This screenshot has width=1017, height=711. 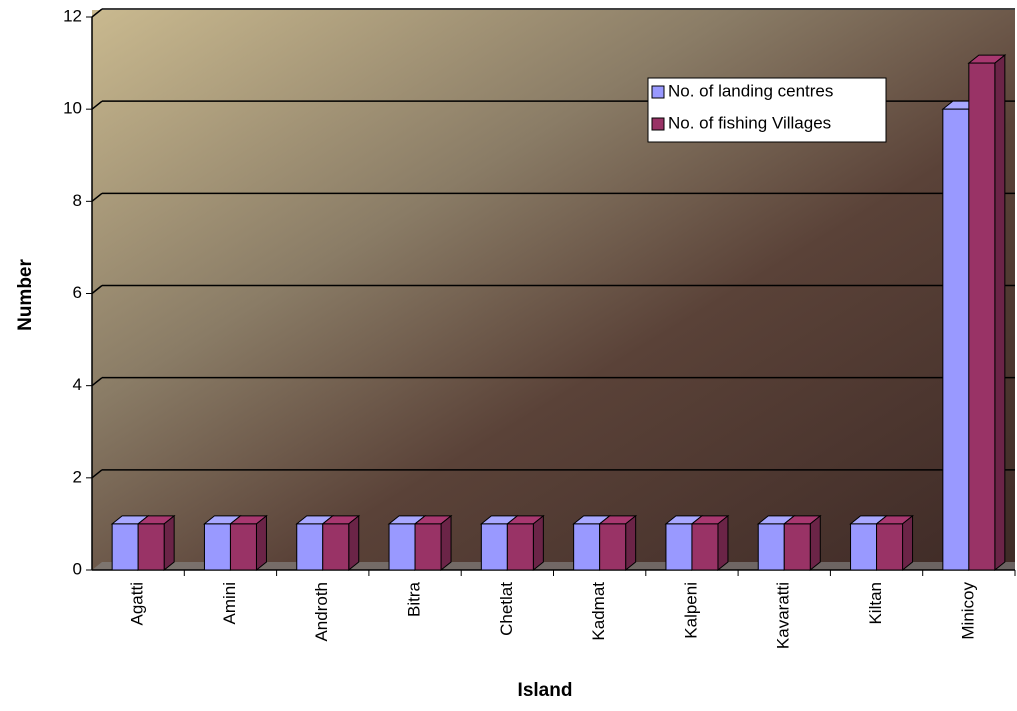 I want to click on x-tick-label: Androth, so click(x=321, y=612).